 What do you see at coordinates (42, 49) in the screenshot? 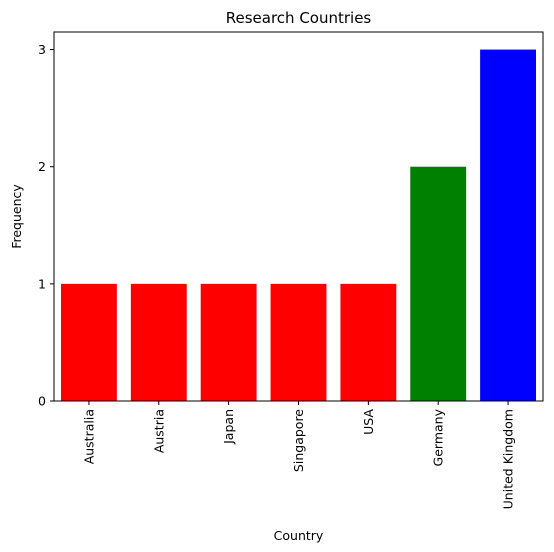
I see `y-tick-label: 3` at bounding box center [42, 49].